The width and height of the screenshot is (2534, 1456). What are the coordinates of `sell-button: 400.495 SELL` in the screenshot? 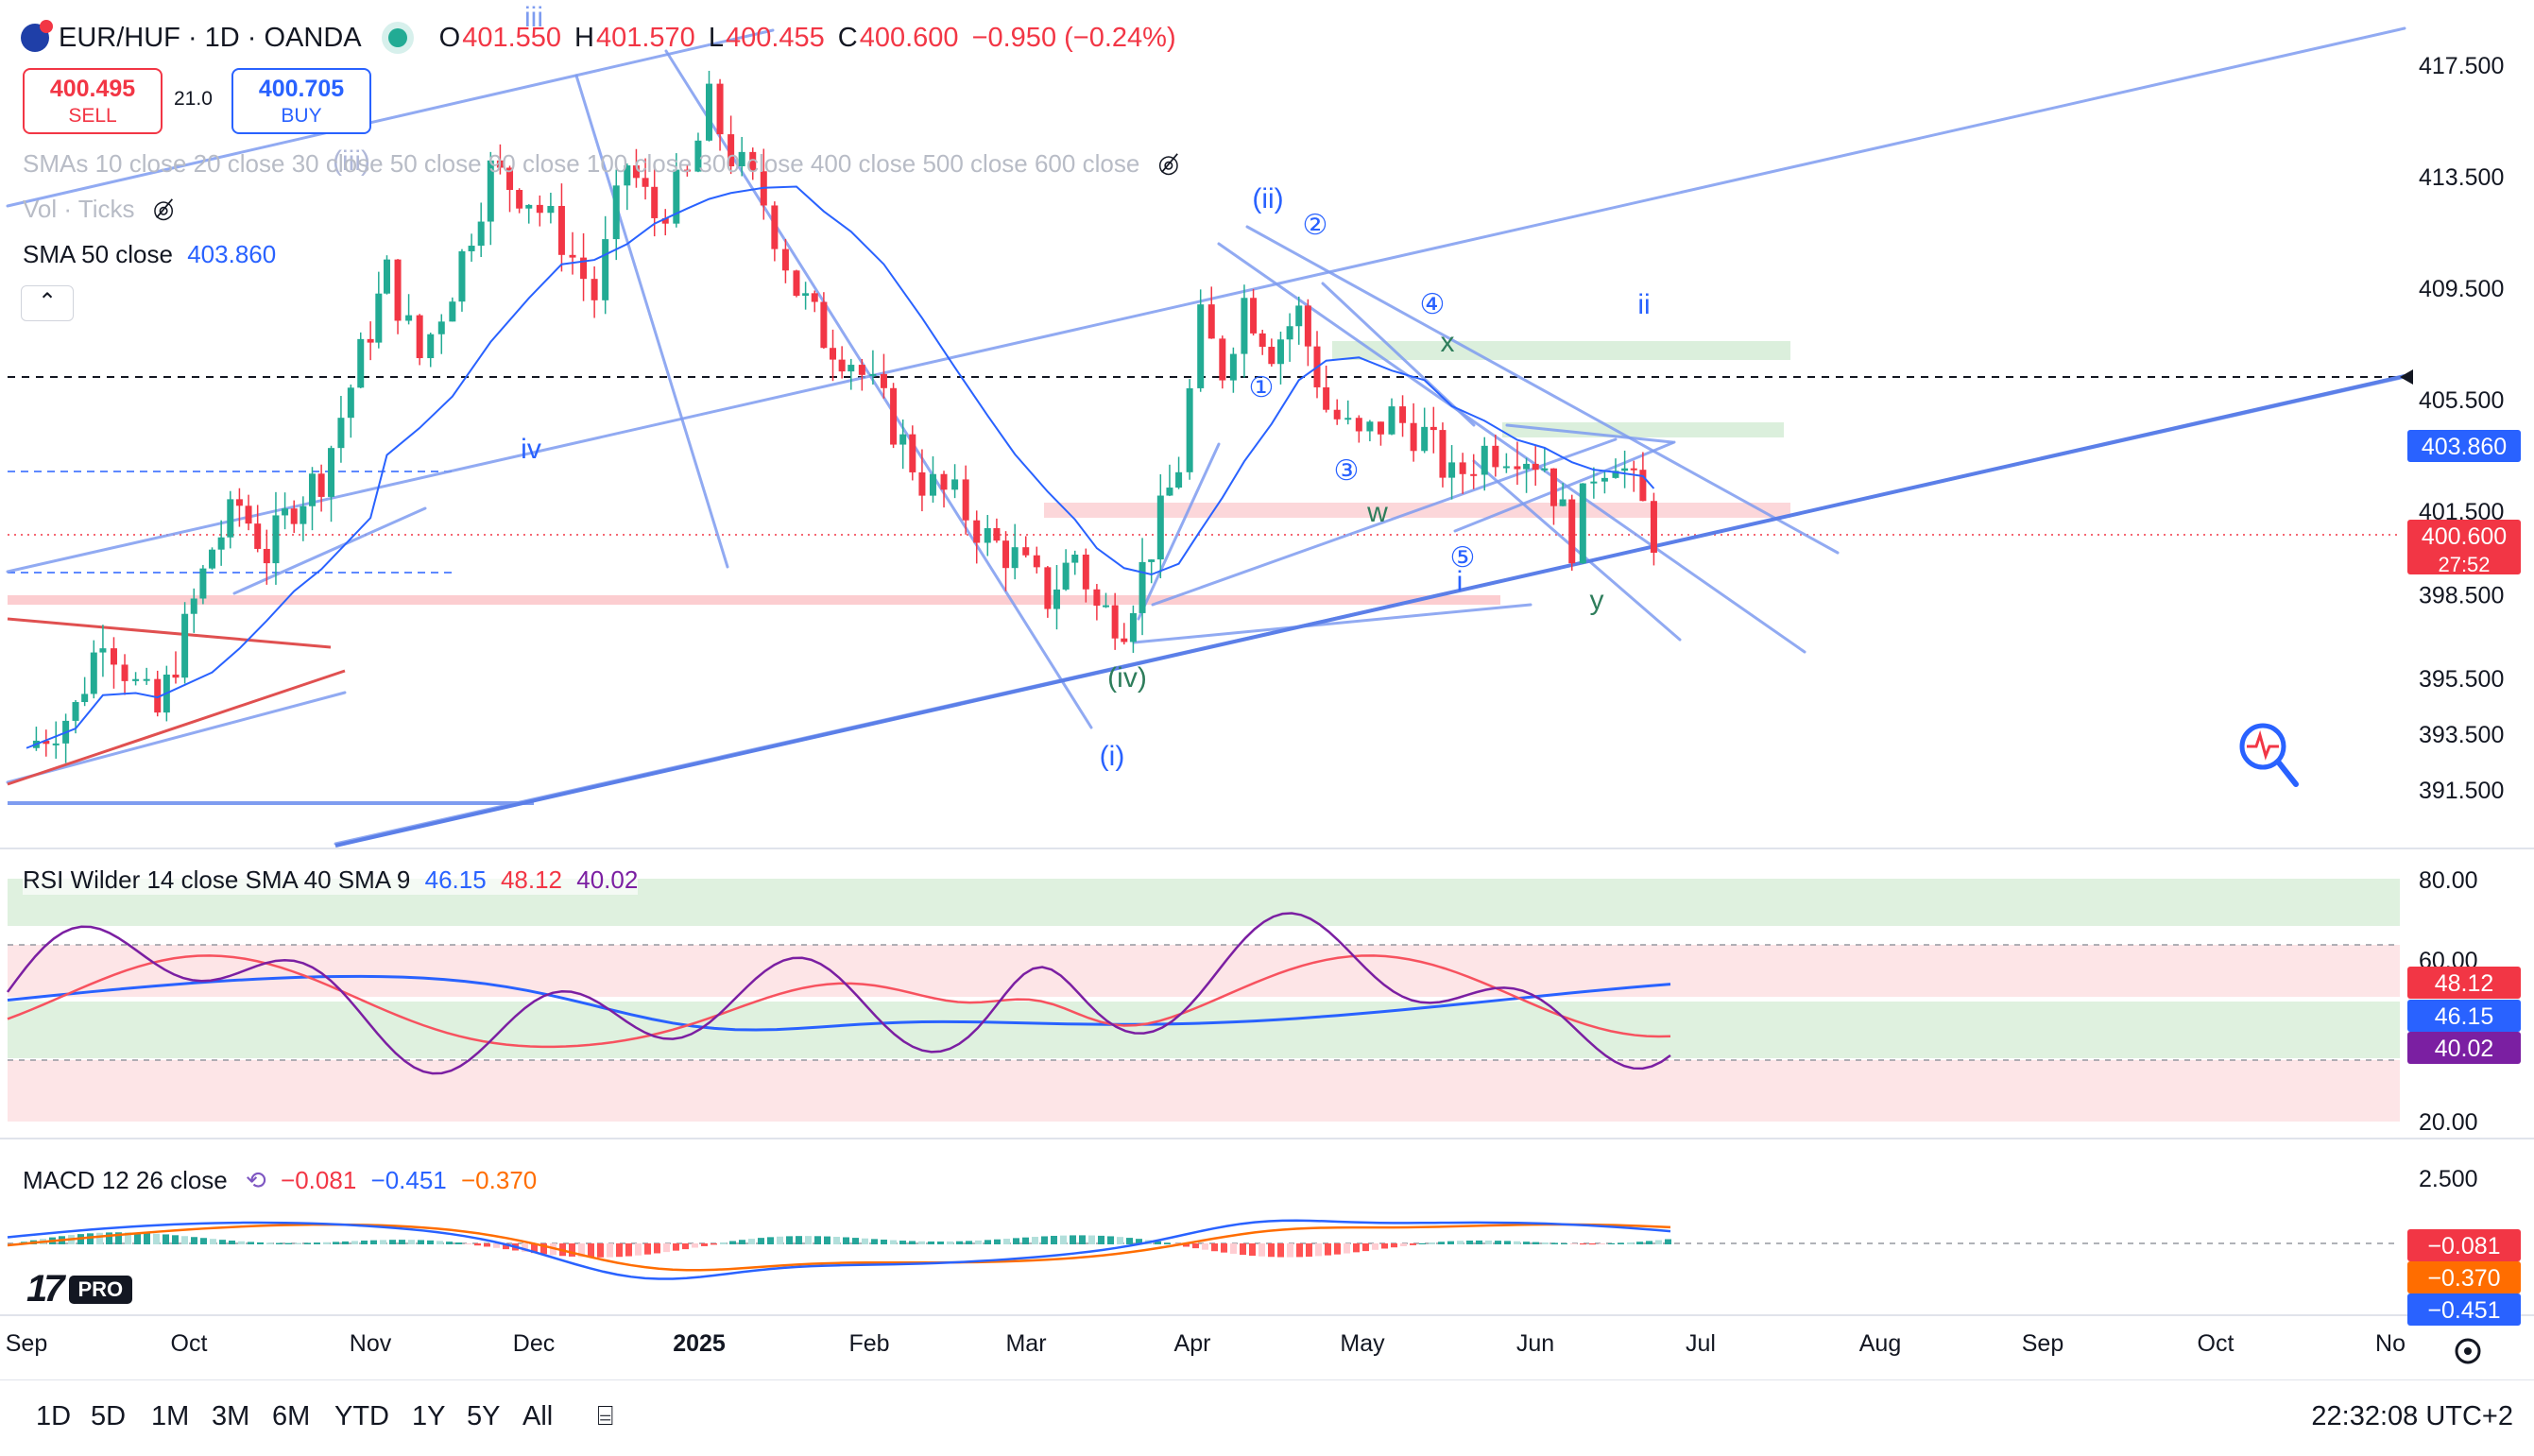 It's located at (93, 101).